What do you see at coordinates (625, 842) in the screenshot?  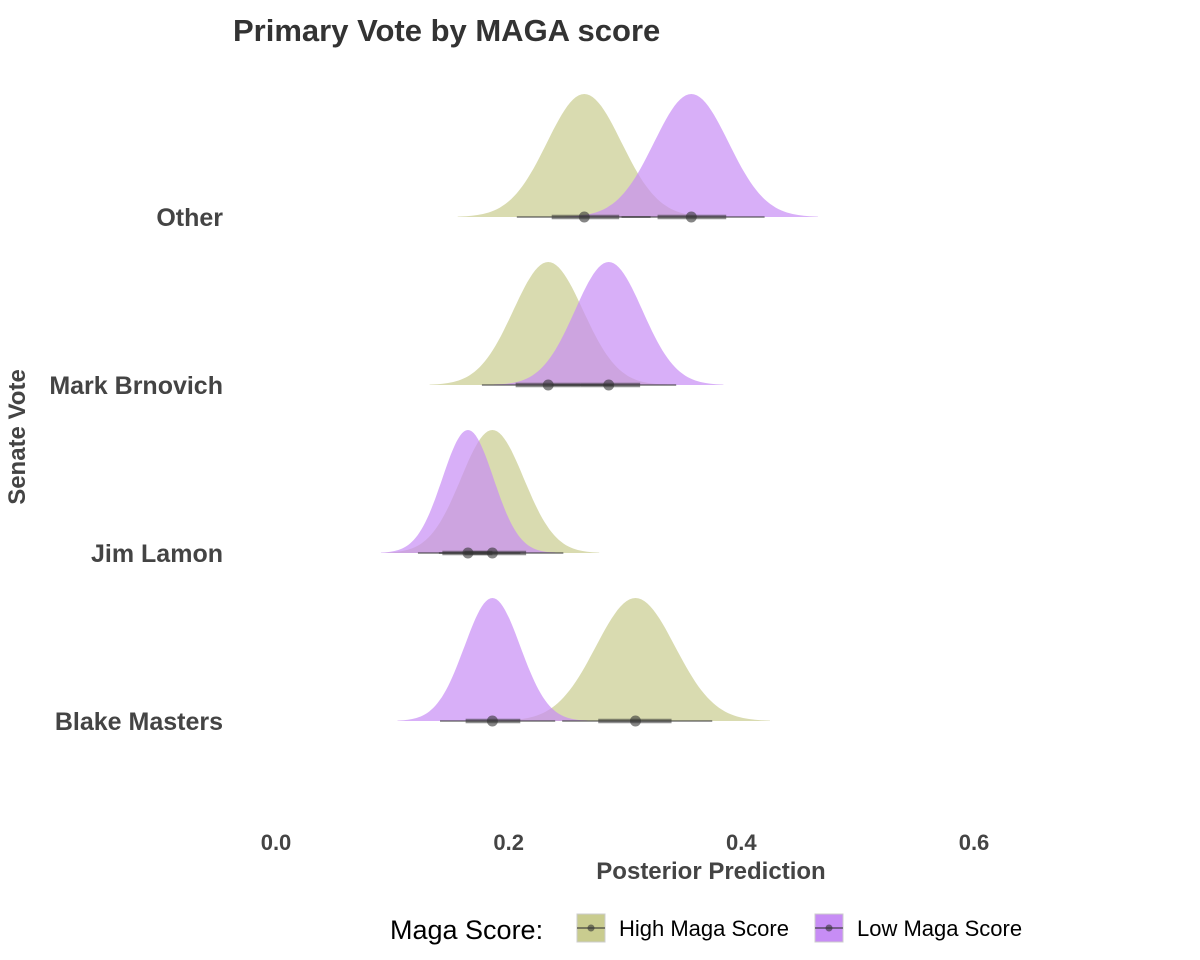 I see `x-tick-labels: 0.0 0.2 0.4 0.6` at bounding box center [625, 842].